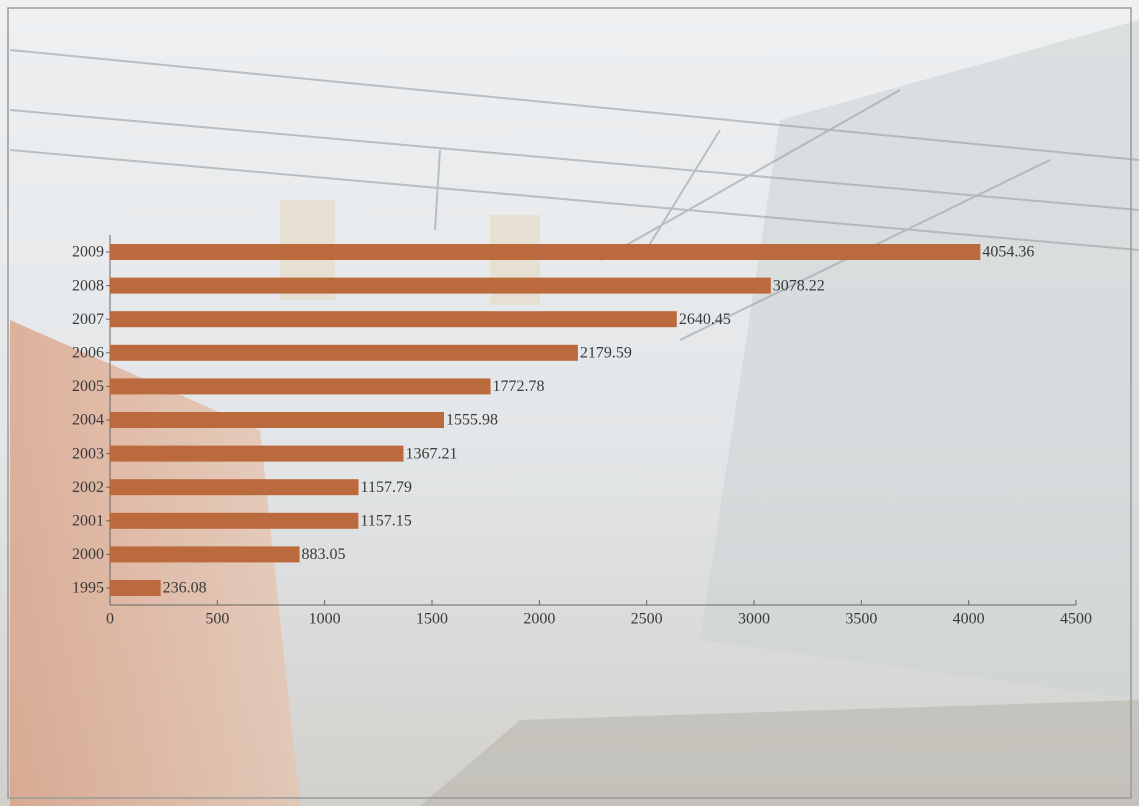 This screenshot has height=806, width=1139. What do you see at coordinates (386, 487) in the screenshot?
I see `value-label: 1157.79` at bounding box center [386, 487].